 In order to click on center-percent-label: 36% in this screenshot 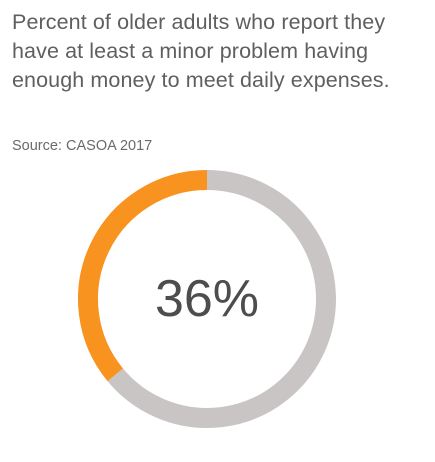, I will do `click(207, 299)`.